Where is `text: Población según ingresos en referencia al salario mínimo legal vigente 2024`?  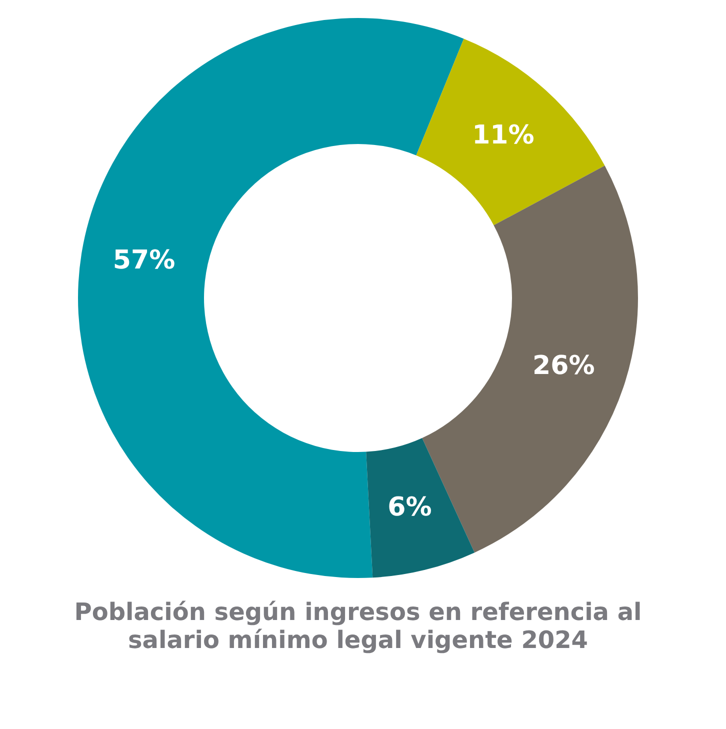
text: Población según ingresos en referencia al salario mínimo legal vigente 2024 is located at coordinates (358, 626).